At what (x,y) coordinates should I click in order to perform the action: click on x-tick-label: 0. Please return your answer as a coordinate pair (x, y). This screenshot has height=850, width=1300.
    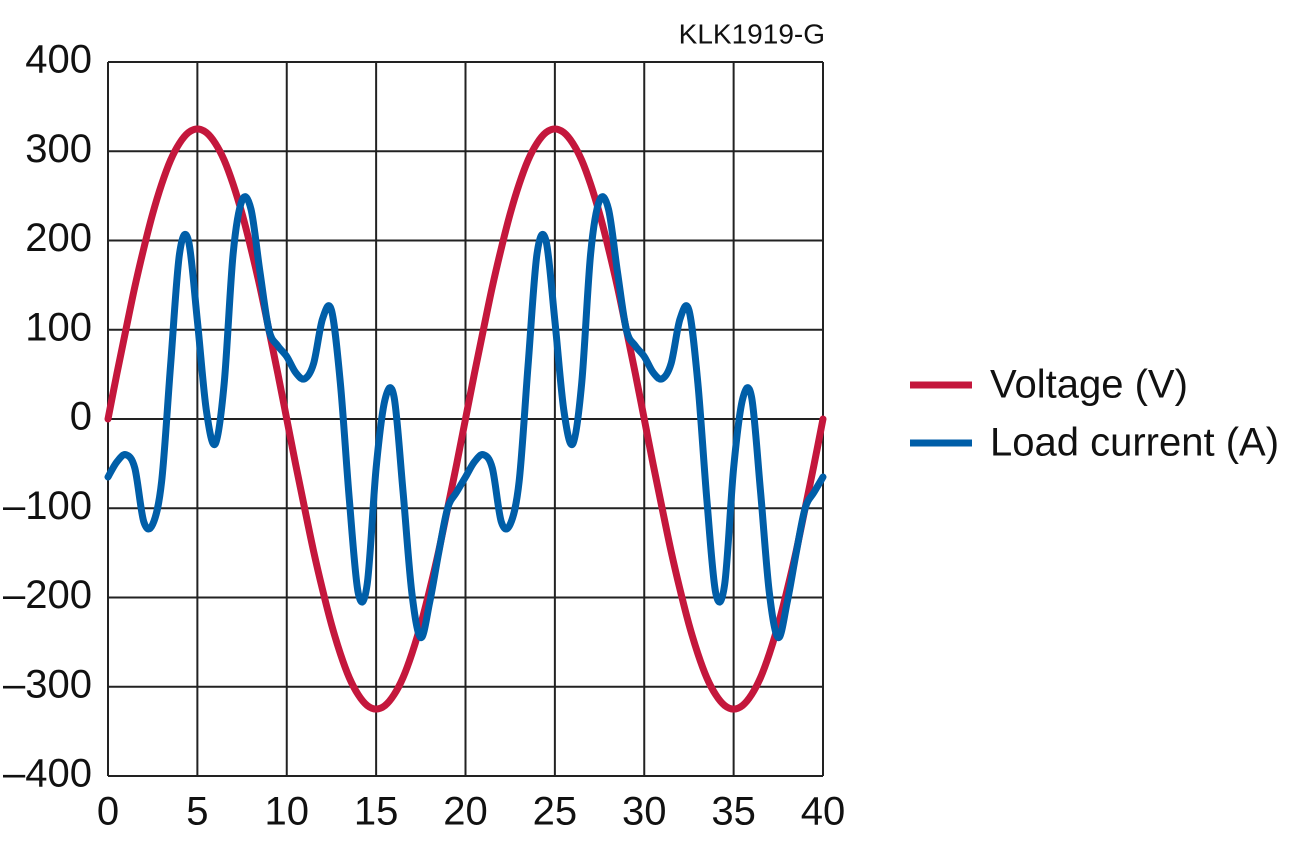
    Looking at the image, I should click on (108, 812).